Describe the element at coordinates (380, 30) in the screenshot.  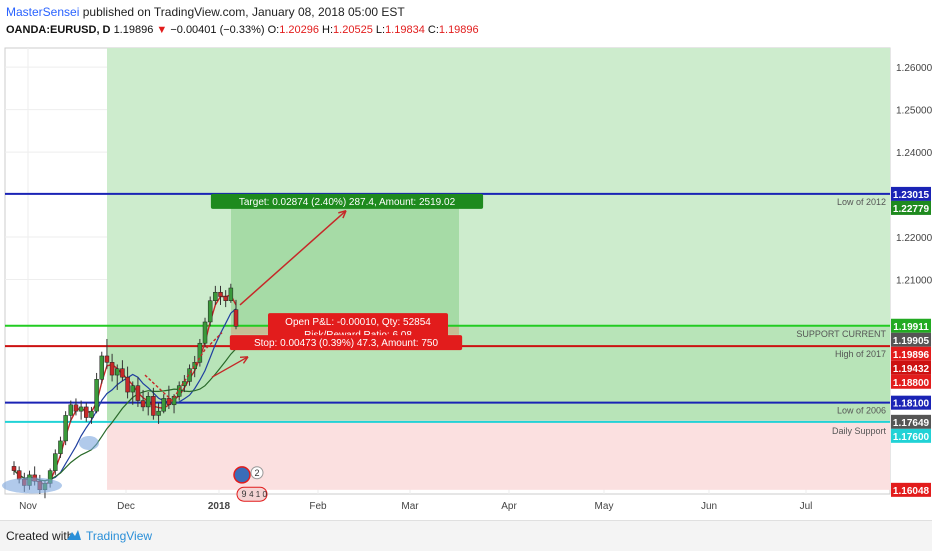
I see `low-label: L:` at that location.